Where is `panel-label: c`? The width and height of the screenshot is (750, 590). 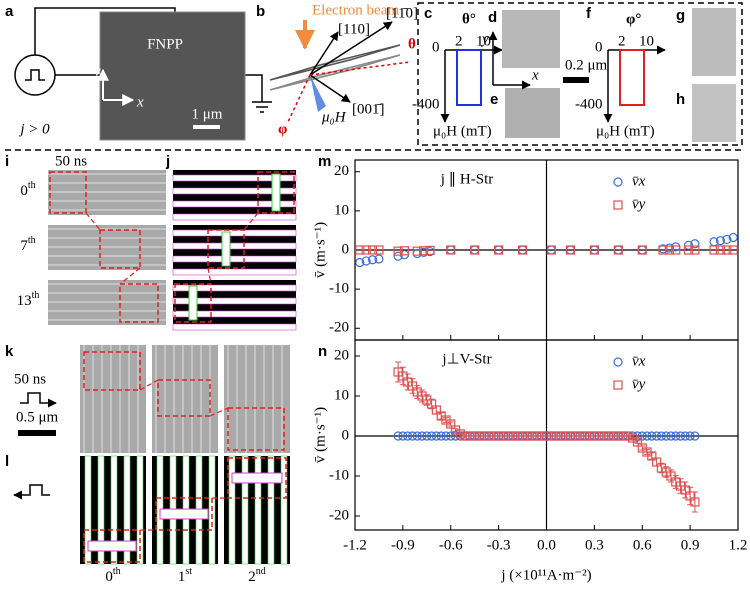 panel-label: c is located at coordinates (428, 13).